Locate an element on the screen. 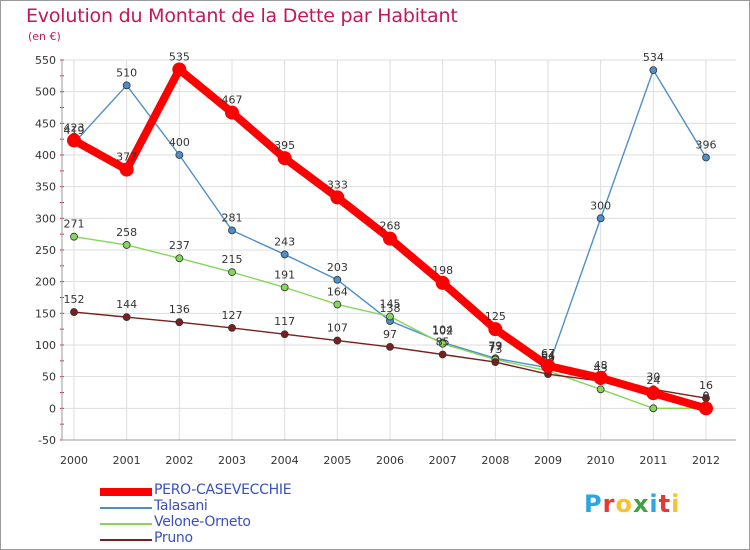  data-label: 77 is located at coordinates (495, 347).